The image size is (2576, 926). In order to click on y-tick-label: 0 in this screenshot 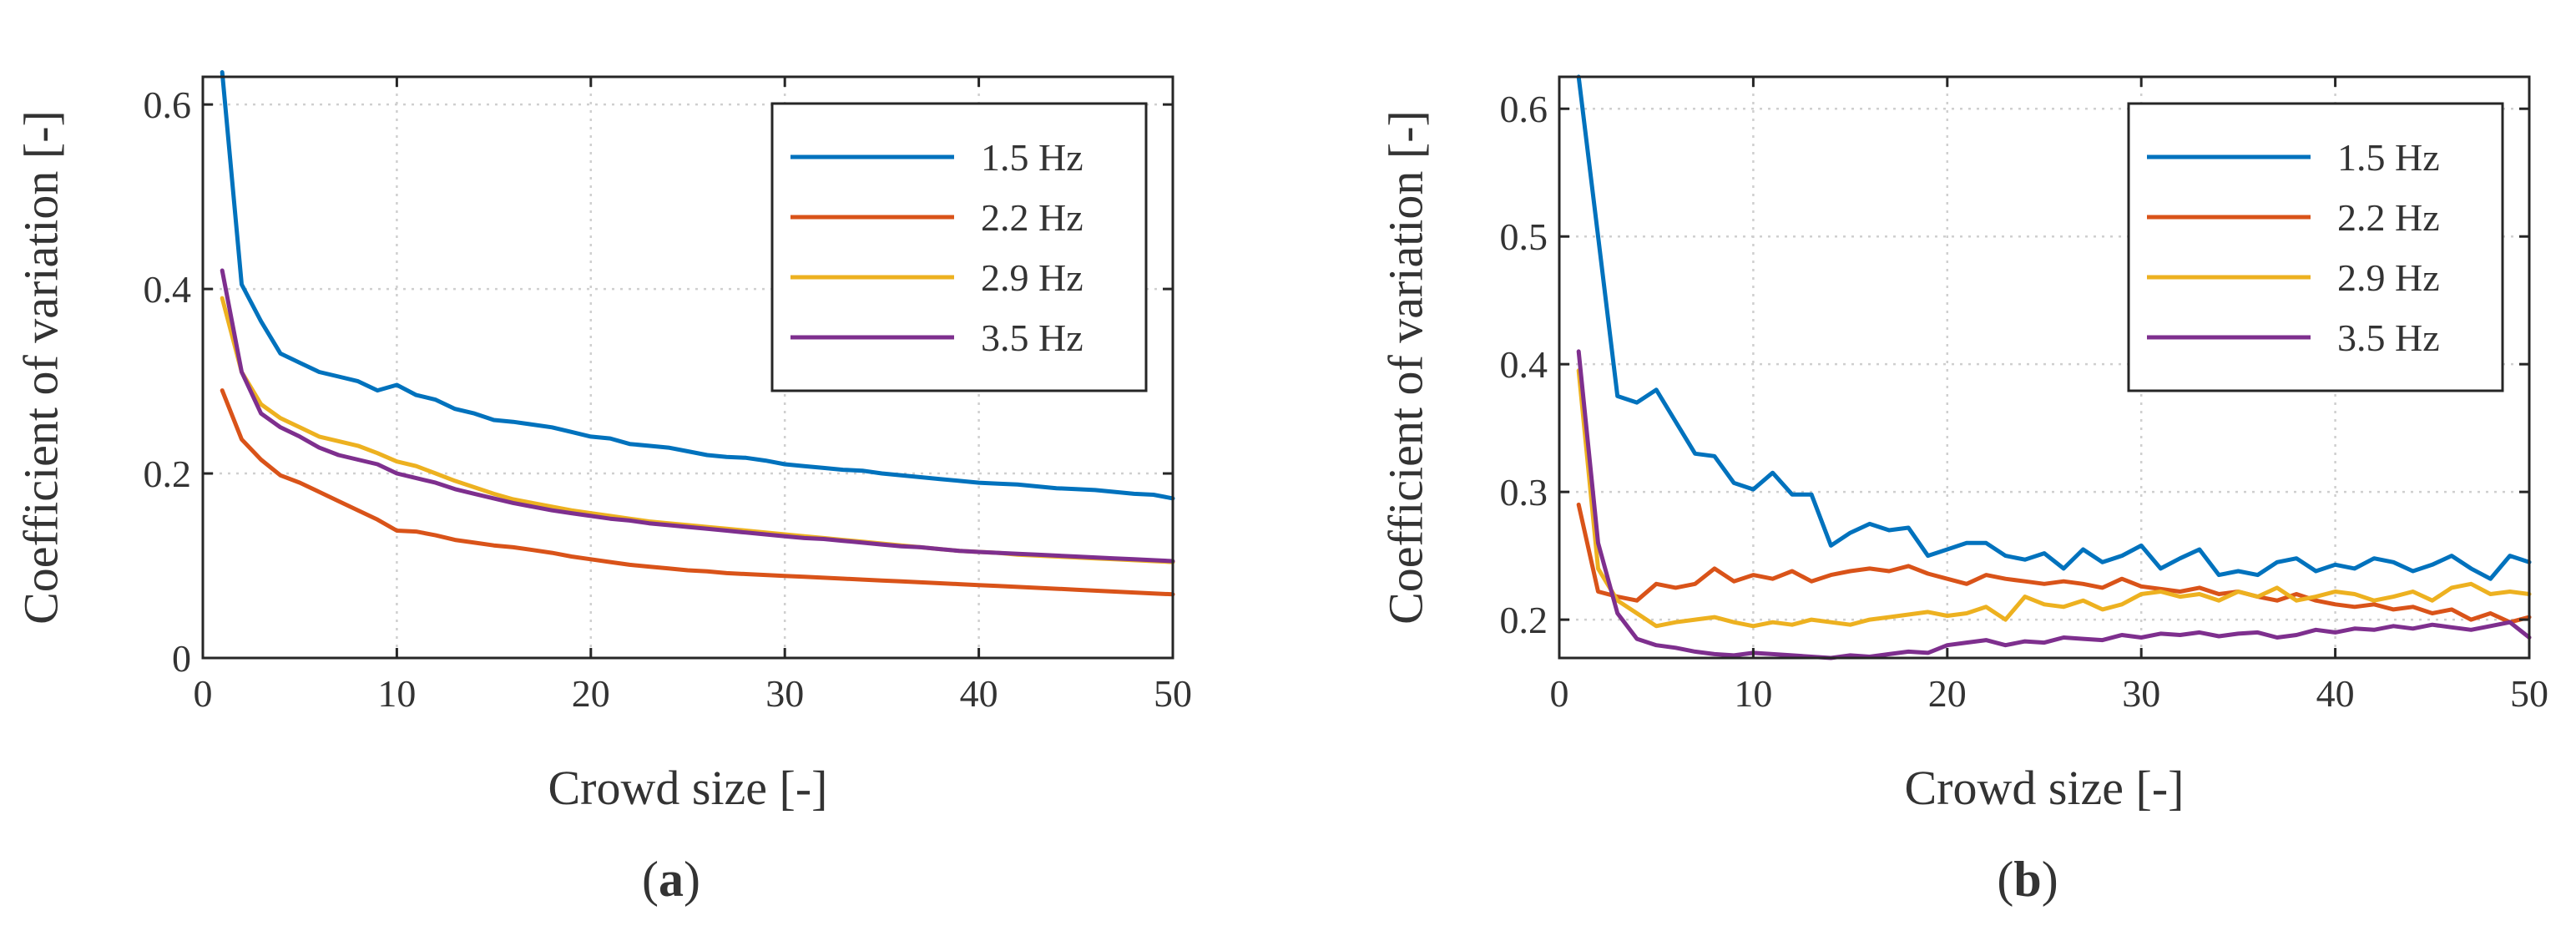, I will do `click(181, 658)`.